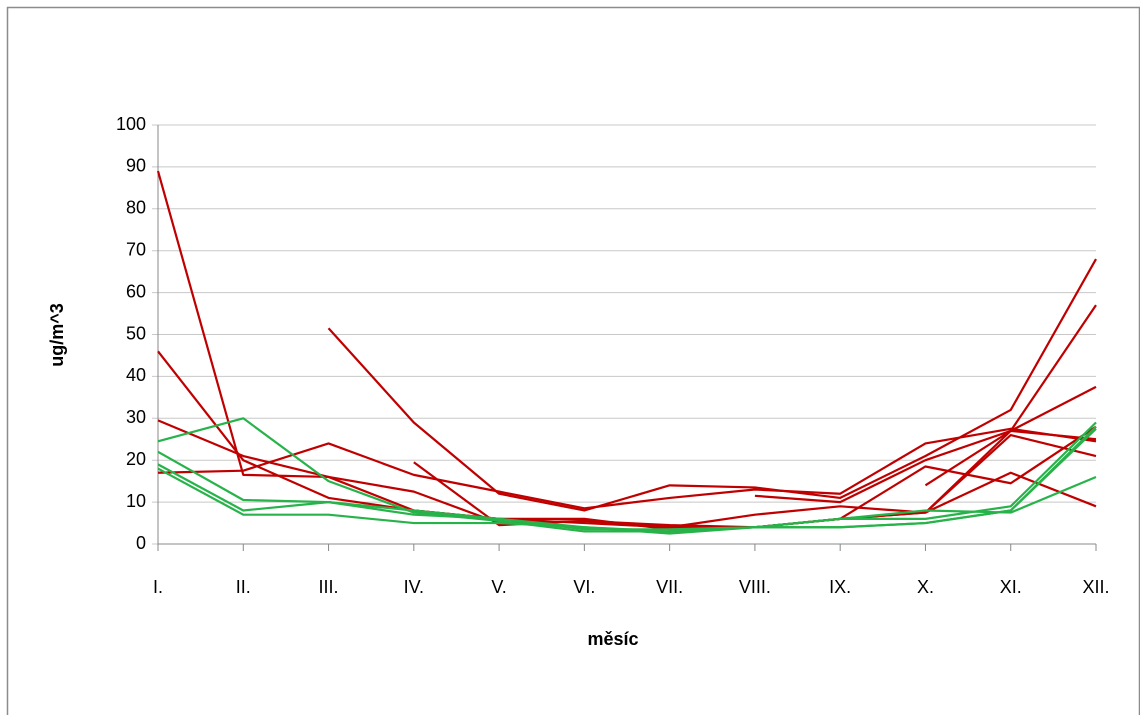 This screenshot has height=715, width=1140. I want to click on x-tick-label: XII., so click(1095, 587).